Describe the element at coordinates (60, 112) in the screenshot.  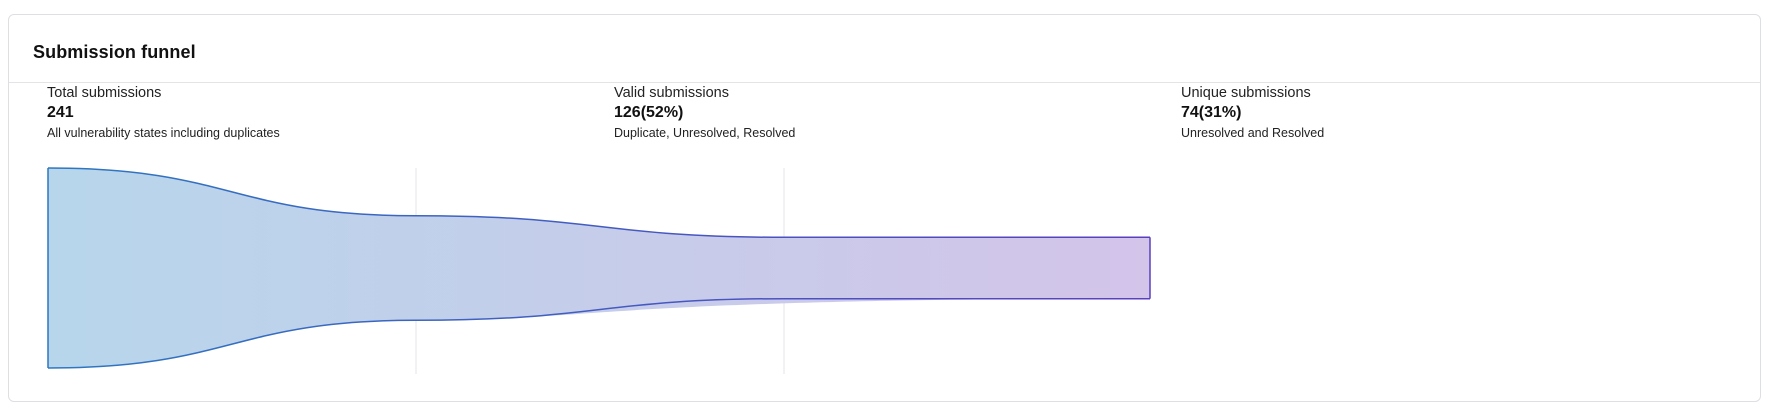
I see `stage-value: 241` at that location.